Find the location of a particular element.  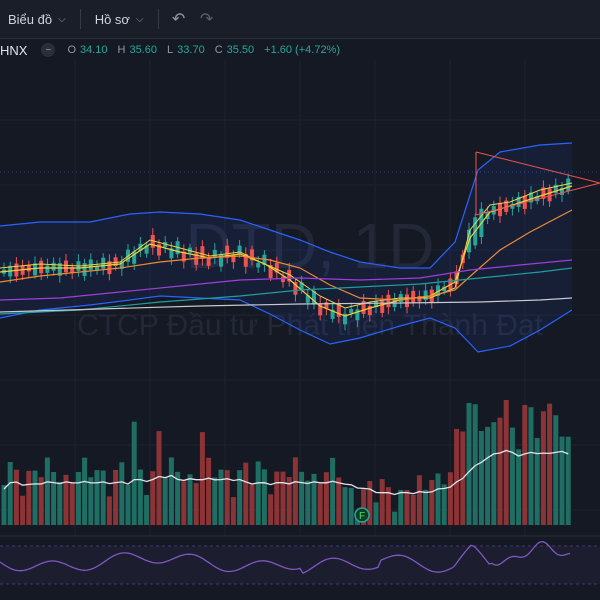

redo-icon: ↷ is located at coordinates (206, 19).